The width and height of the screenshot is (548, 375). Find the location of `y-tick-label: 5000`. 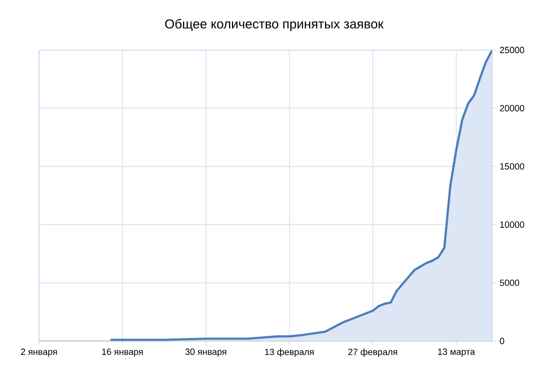

y-tick-label: 5000 is located at coordinates (510, 283).